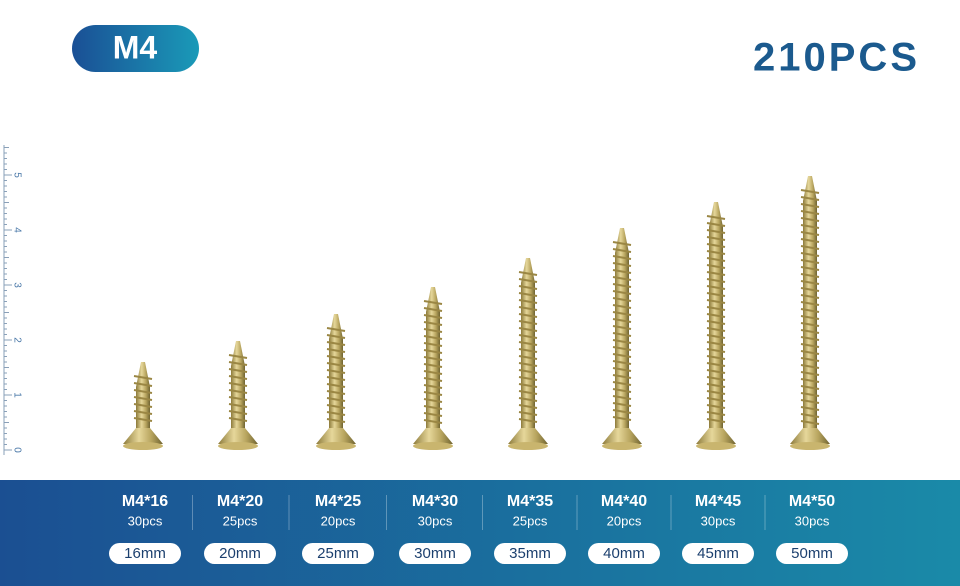 Image resolution: width=960 pixels, height=586 pixels. Describe the element at coordinates (16, 340) in the screenshot. I see `ruler-label: 2` at that location.